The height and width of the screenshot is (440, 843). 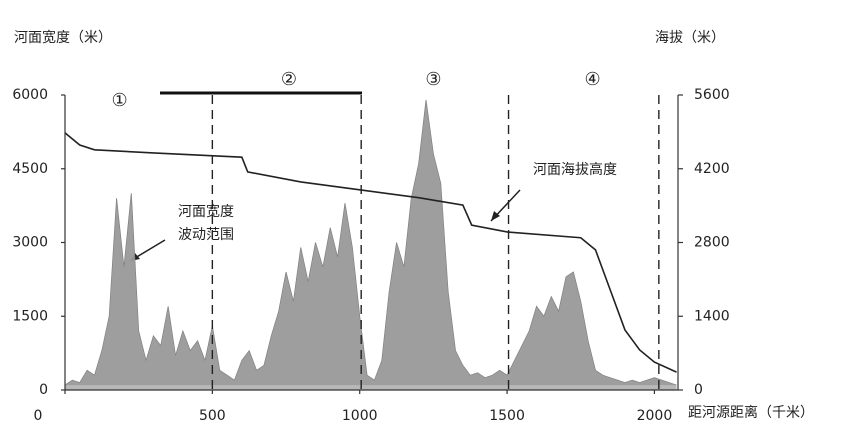 What do you see at coordinates (712, 95) in the screenshot?
I see `y2-tick-label: 5600` at bounding box center [712, 95].